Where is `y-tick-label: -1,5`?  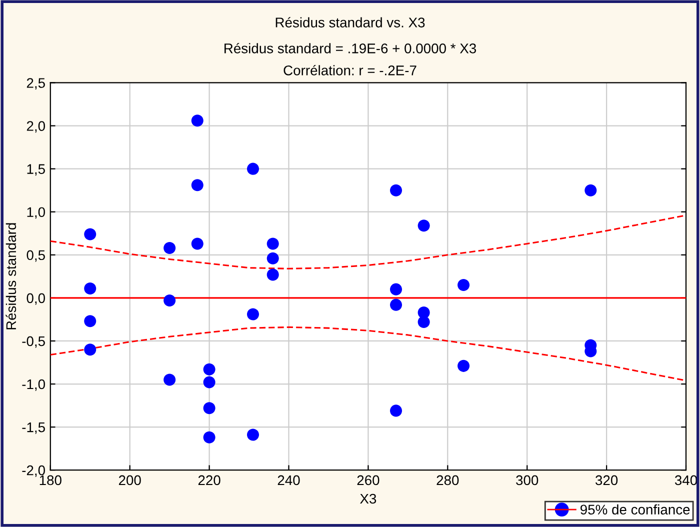
y-tick-label: -1,5 is located at coordinates (33, 428).